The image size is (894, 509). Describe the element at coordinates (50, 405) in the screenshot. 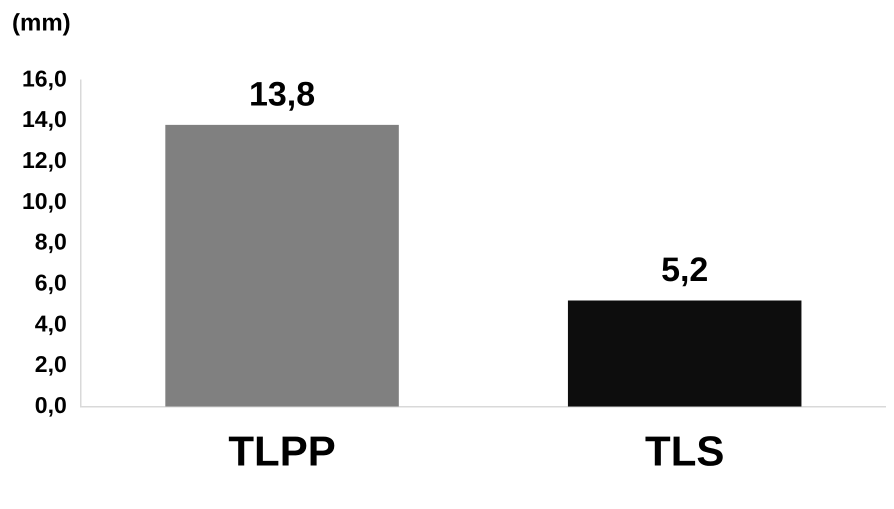

I see `y-tick-label: 0,0` at that location.